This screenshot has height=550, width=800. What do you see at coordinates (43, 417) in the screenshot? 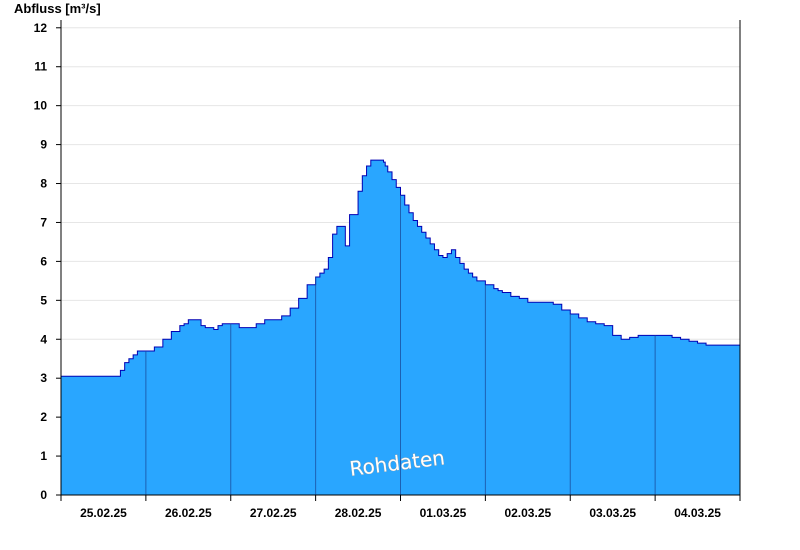
I see `y-tick-label: 2` at bounding box center [43, 417].